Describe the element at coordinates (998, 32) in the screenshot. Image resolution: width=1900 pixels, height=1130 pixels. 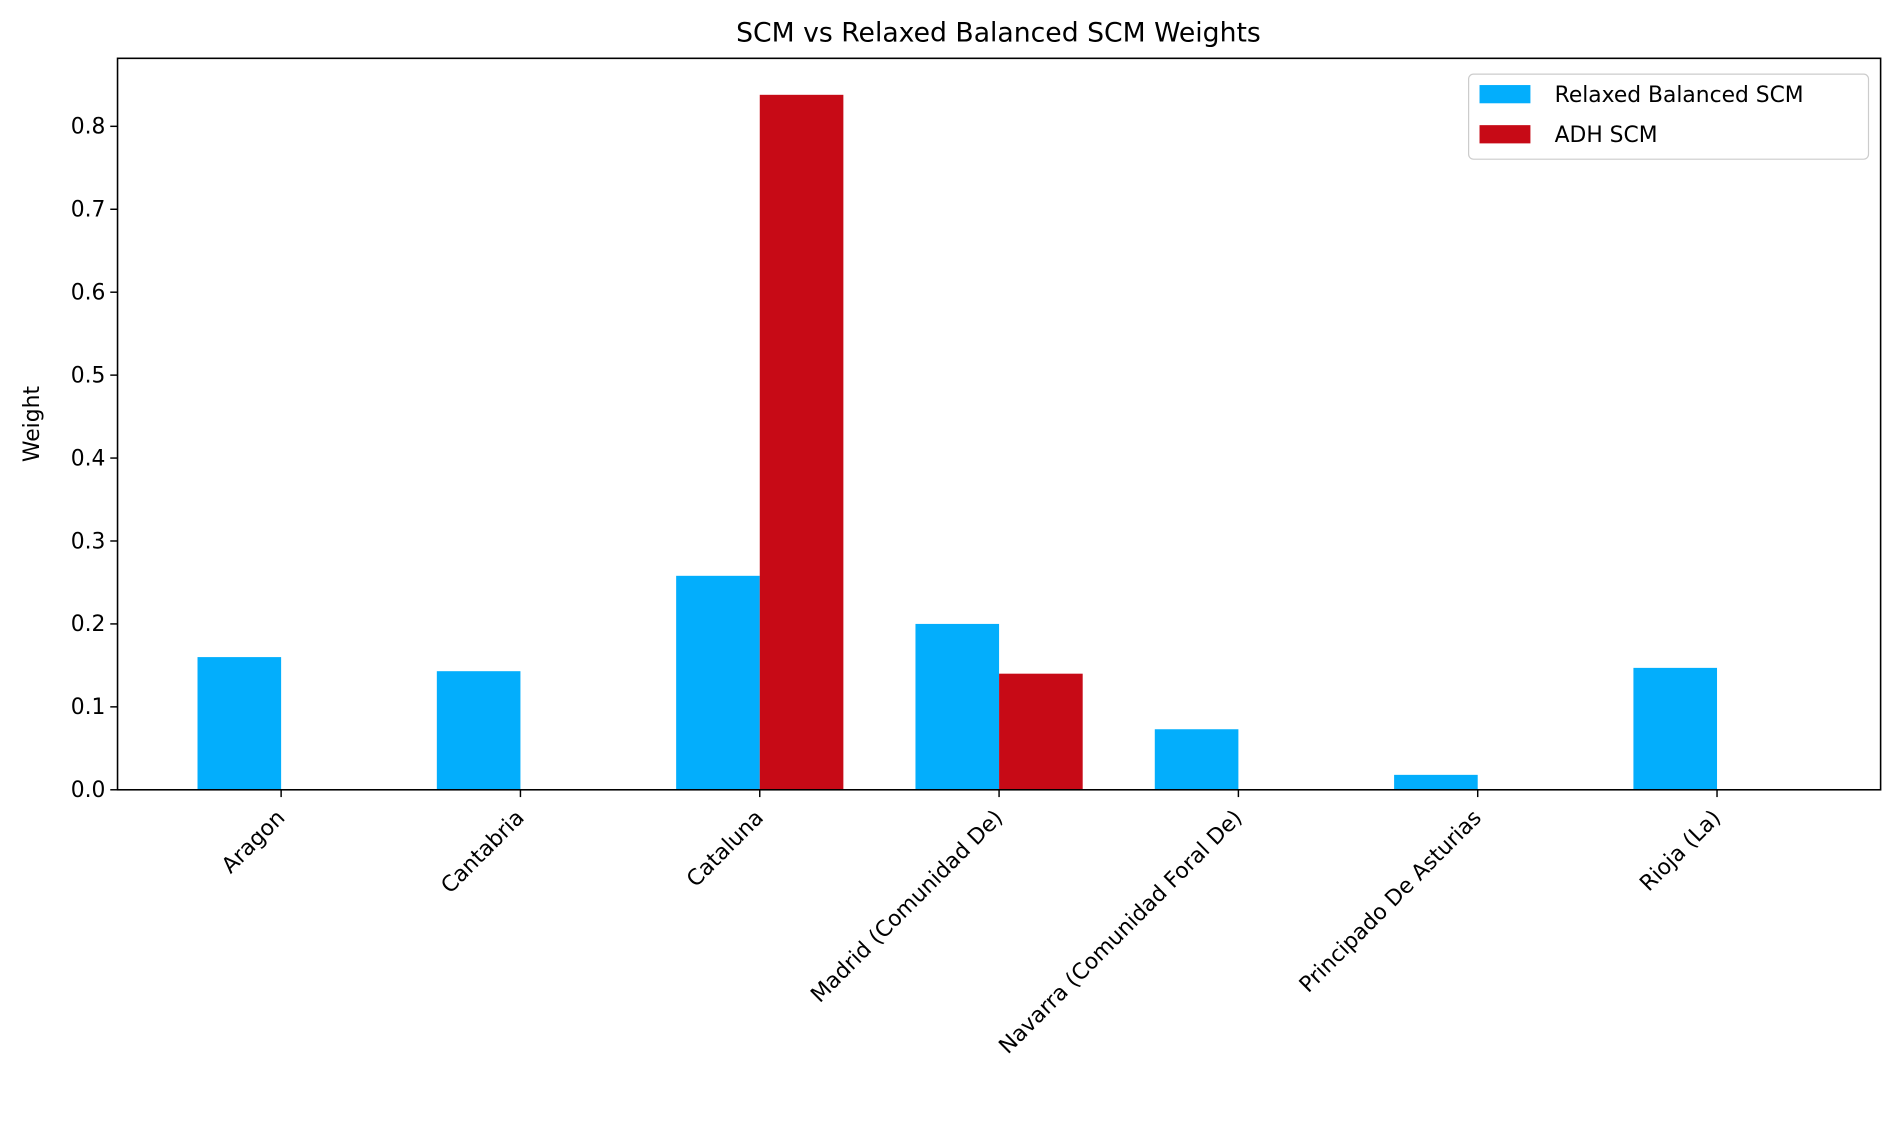
I see `chart-title: SCM vs Relaxed Balanced SCM Weights` at that location.